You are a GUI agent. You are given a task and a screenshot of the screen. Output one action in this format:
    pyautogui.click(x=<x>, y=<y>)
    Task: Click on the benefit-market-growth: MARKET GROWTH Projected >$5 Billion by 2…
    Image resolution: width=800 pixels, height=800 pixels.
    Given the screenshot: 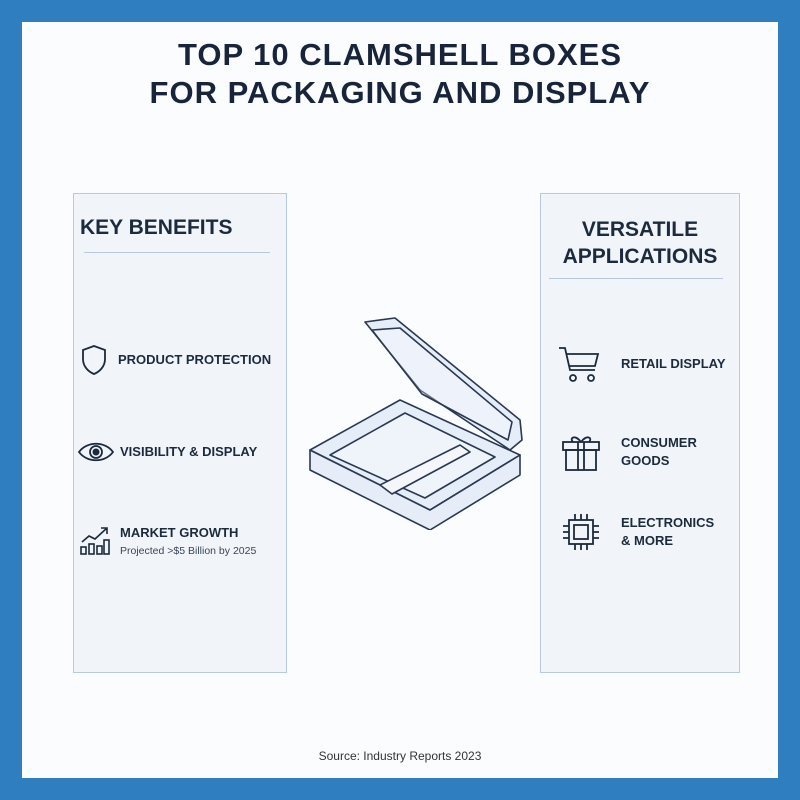 What is the action you would take?
    pyautogui.click(x=168, y=540)
    